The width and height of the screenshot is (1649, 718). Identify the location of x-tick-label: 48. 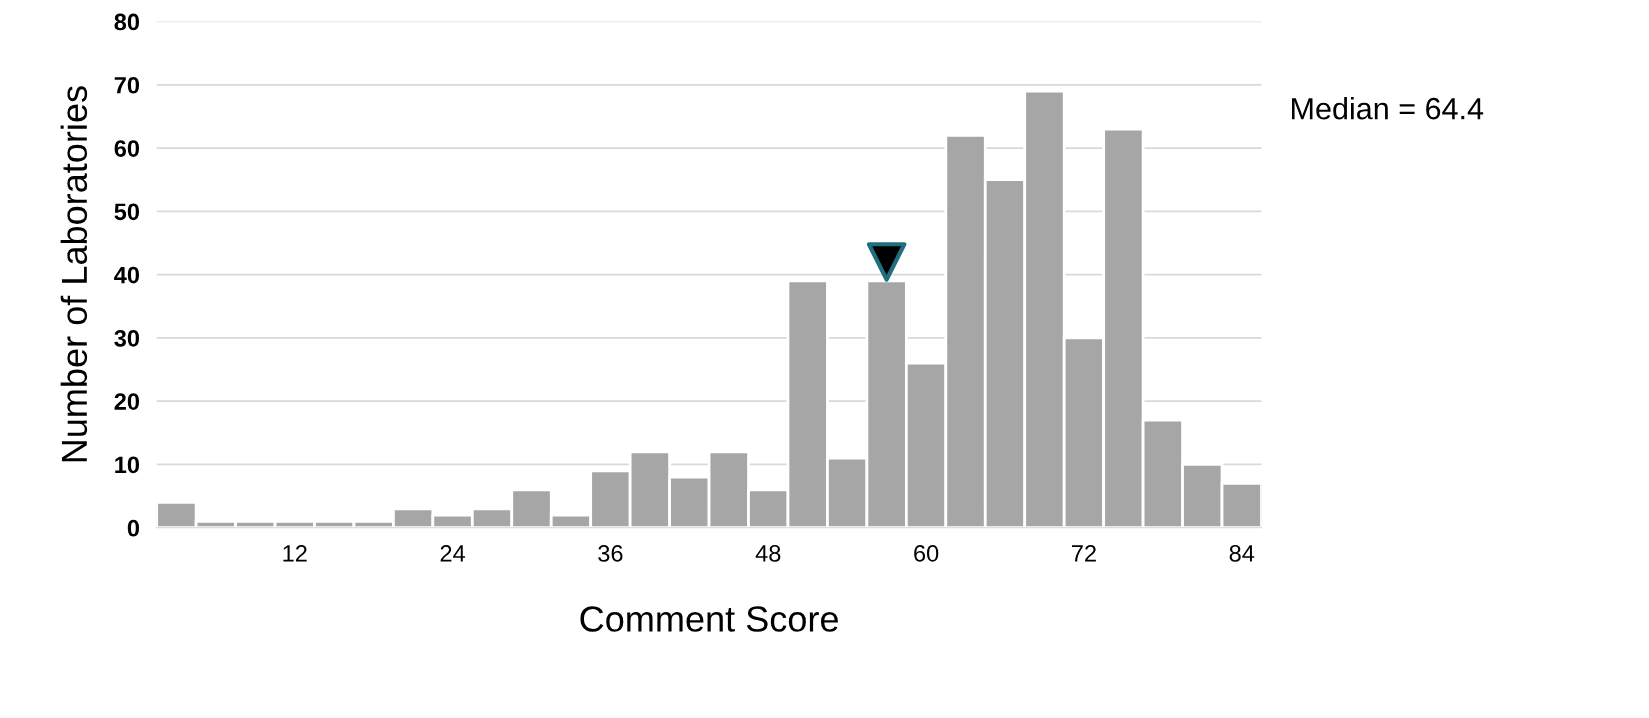
(768, 553).